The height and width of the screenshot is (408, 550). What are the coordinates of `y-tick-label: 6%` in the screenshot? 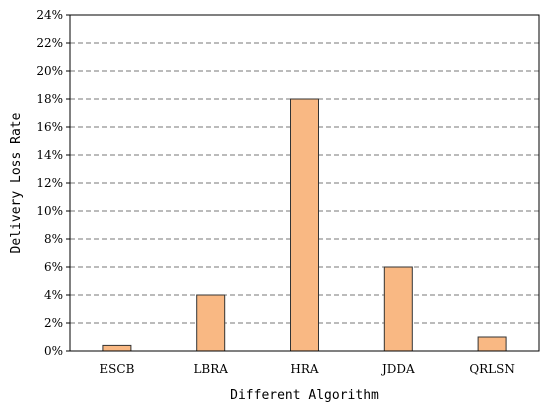 It's located at (53, 267).